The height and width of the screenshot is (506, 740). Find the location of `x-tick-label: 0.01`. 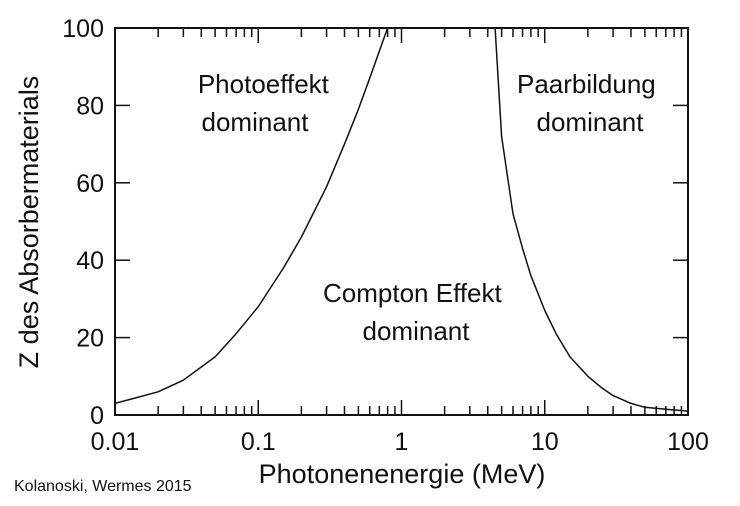

x-tick-label: 0.01 is located at coordinates (115, 442).